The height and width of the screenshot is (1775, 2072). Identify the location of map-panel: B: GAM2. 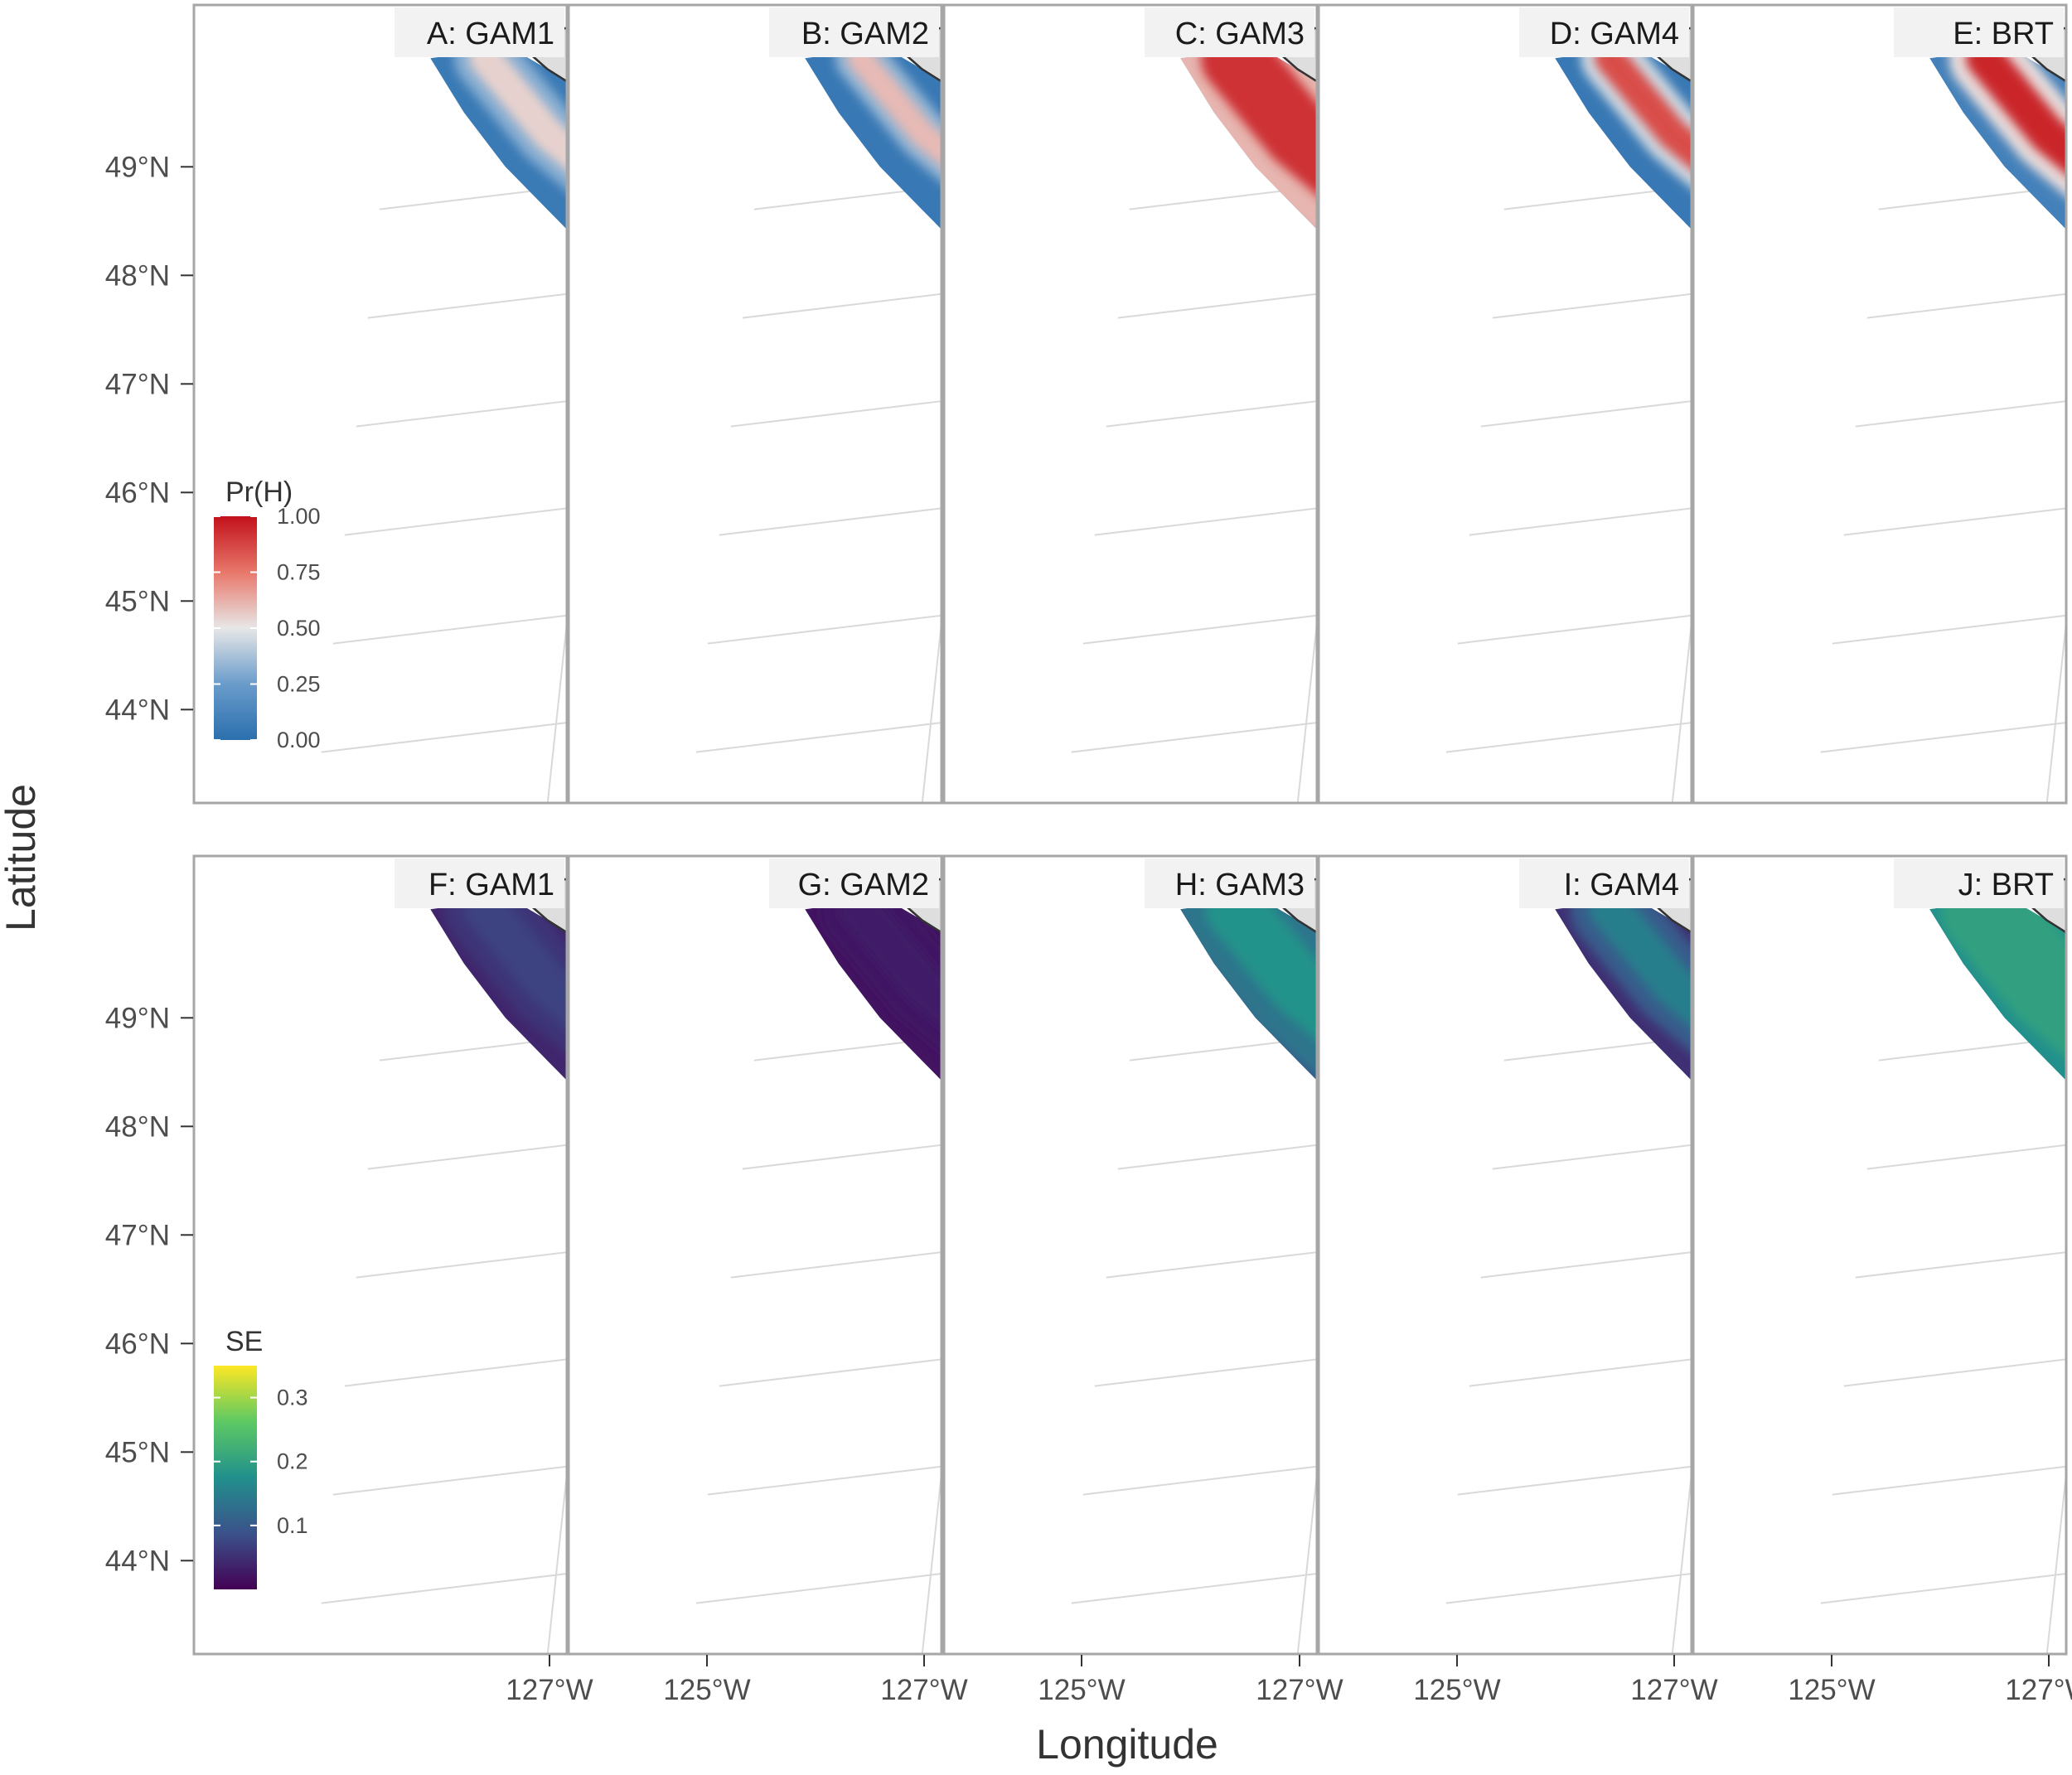
(755, 404).